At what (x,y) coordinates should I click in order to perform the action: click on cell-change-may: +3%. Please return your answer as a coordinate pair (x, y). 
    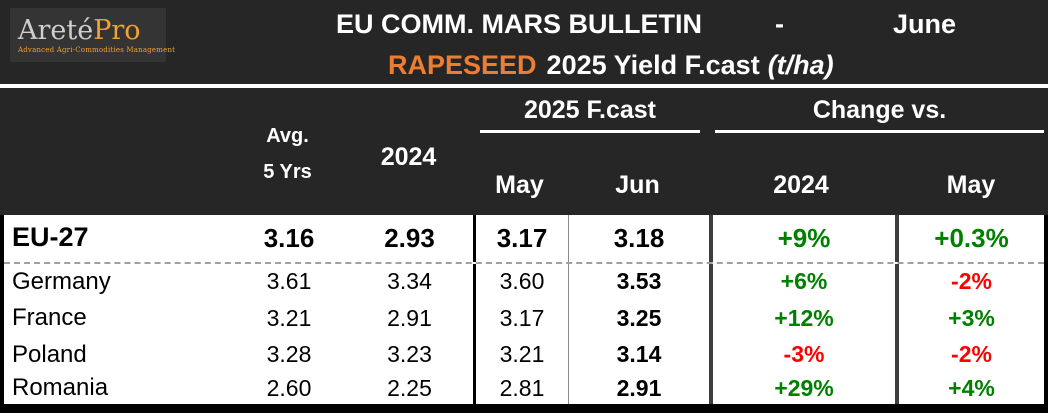
    Looking at the image, I should click on (969, 318).